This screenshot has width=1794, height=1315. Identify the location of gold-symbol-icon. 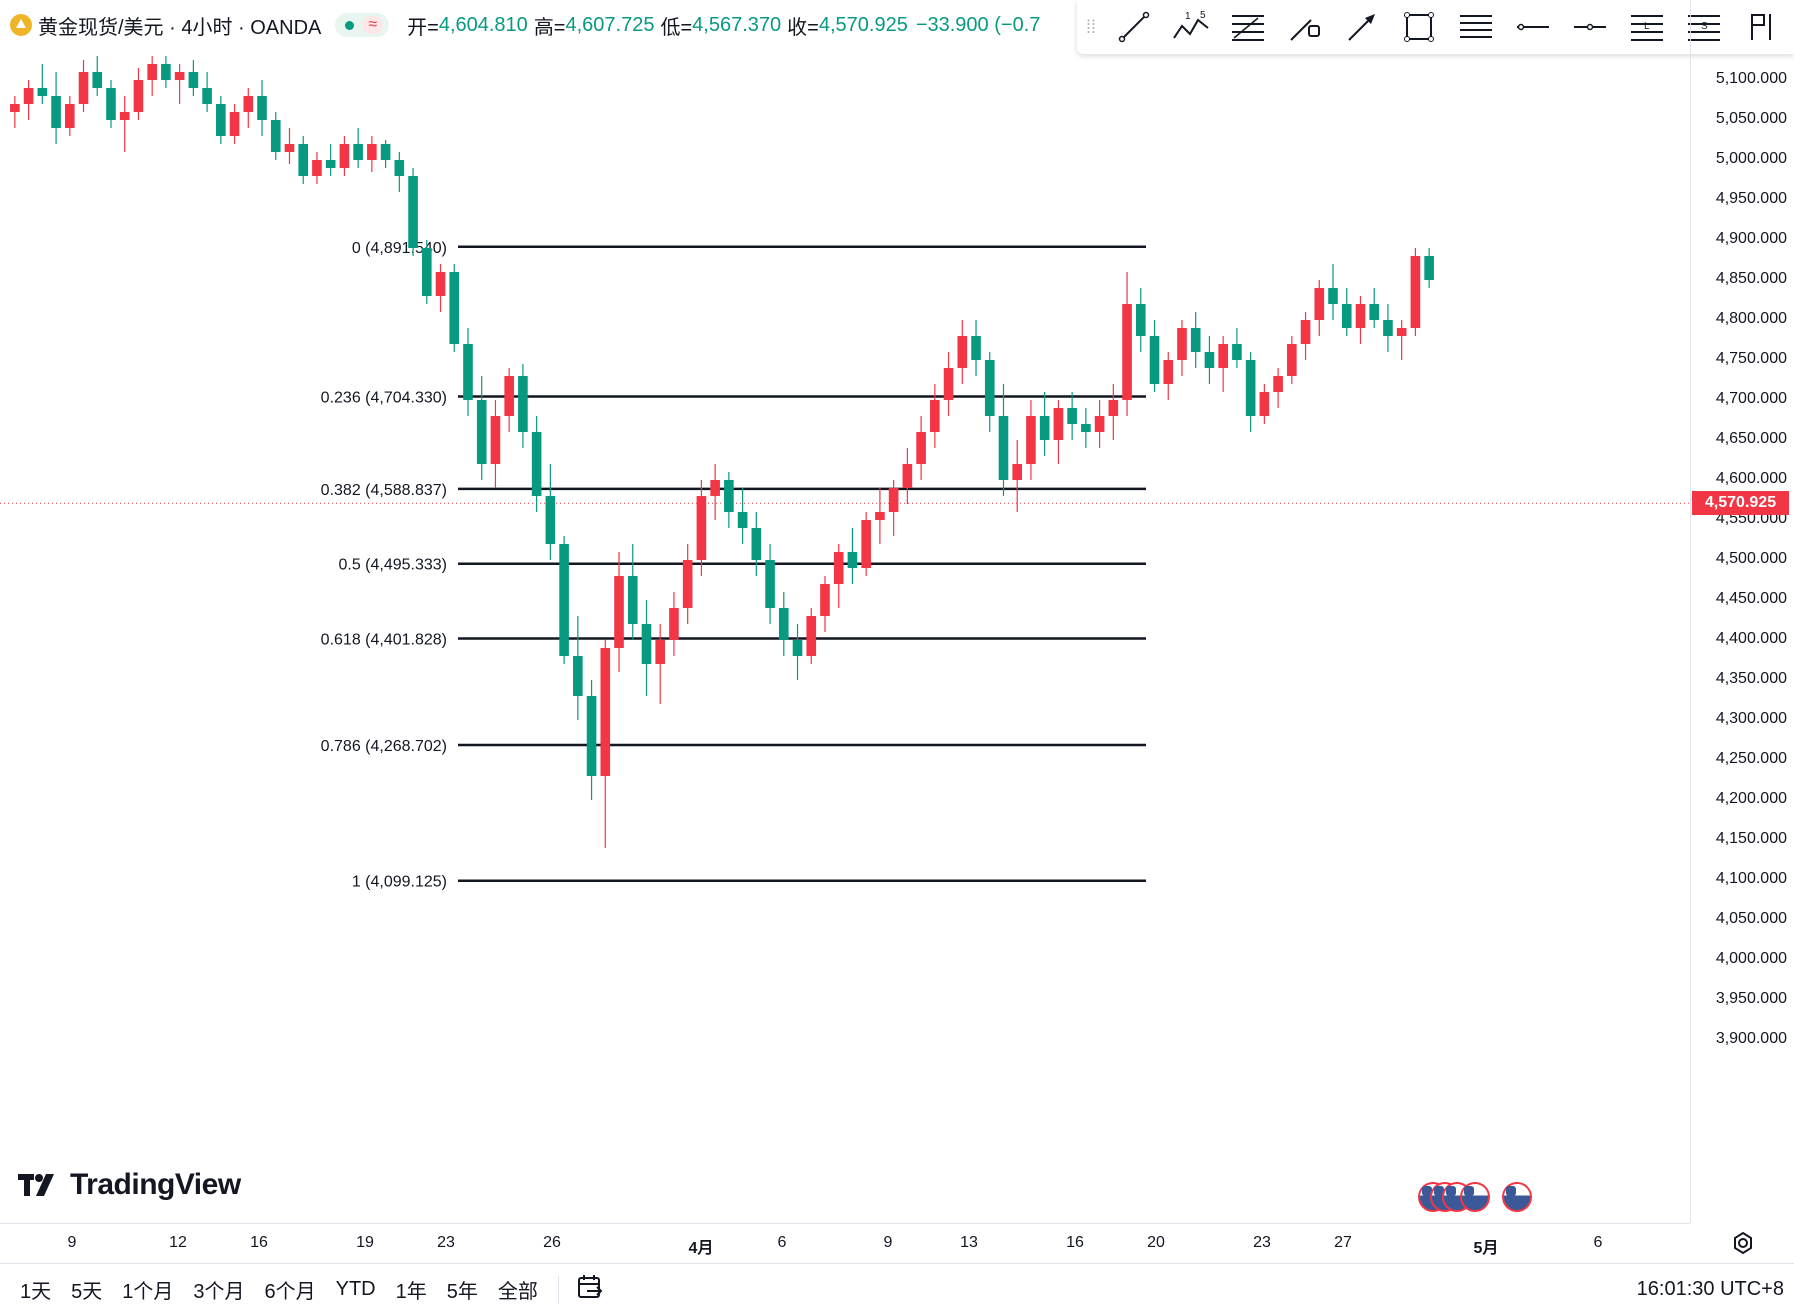
(21, 25).